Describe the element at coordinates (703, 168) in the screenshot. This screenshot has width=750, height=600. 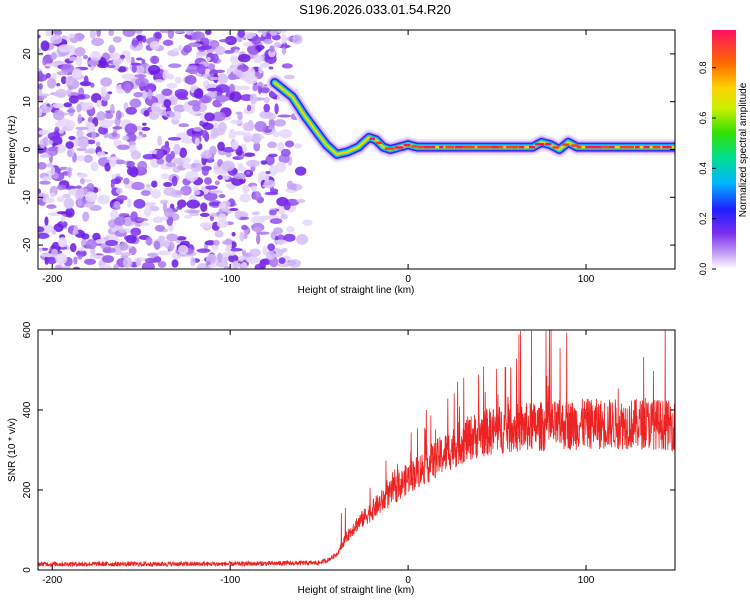
I see `colorbar-tick-label: 0.4` at that location.